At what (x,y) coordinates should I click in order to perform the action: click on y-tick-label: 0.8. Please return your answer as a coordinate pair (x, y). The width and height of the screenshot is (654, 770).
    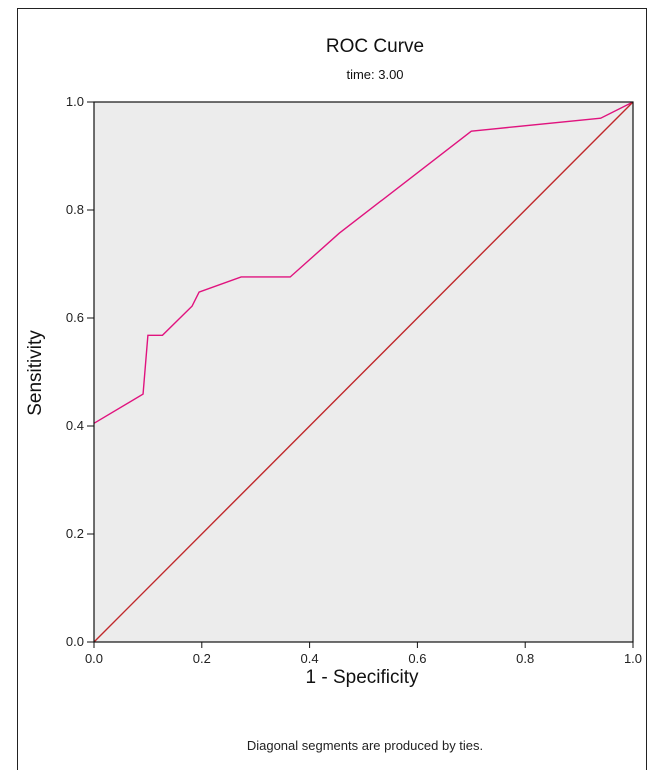
    Looking at the image, I should click on (75, 209).